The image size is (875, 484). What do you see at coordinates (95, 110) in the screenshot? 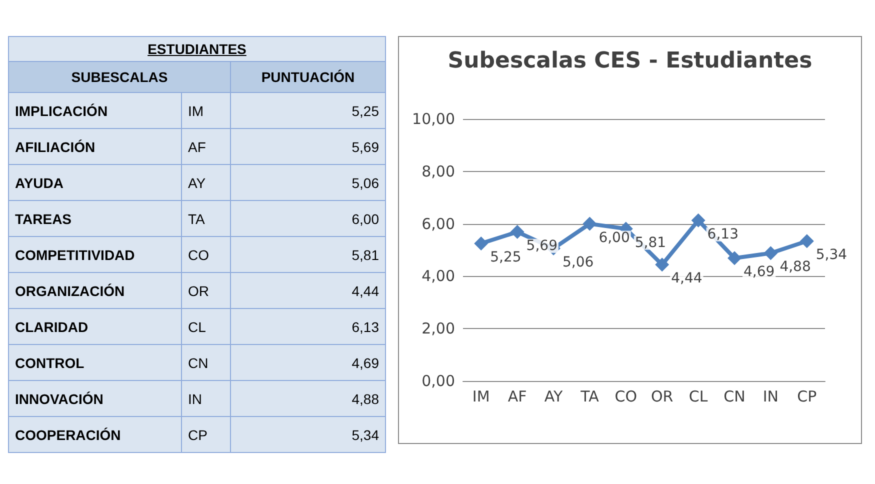
I see `category-label: IMPLICACIÓN` at bounding box center [95, 110].